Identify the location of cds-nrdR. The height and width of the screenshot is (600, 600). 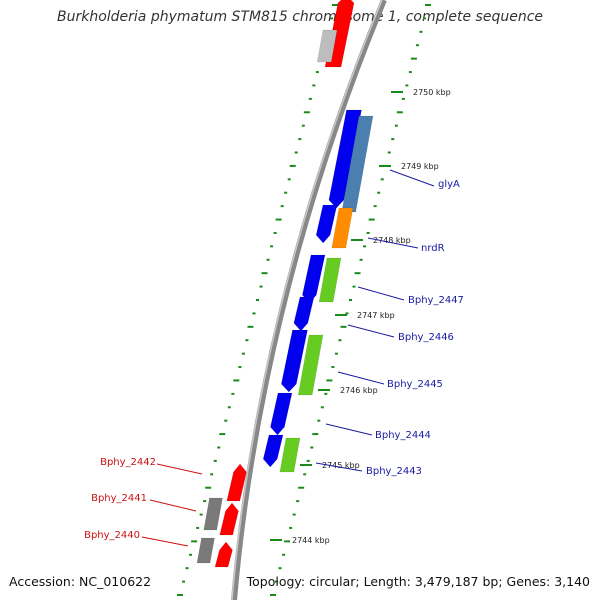
(342, 228).